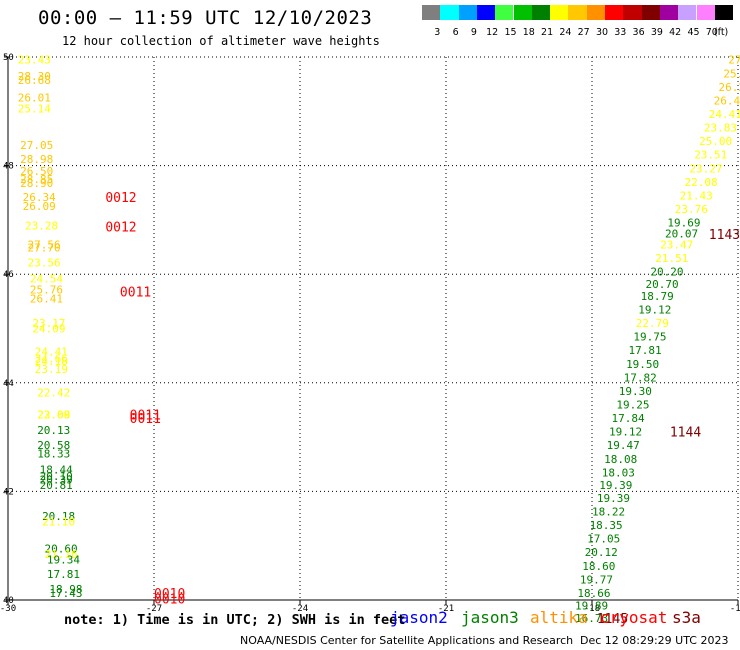 The width and height of the screenshot is (740, 650). Describe the element at coordinates (693, 32) in the screenshot. I see `legend-label: 45` at that location.